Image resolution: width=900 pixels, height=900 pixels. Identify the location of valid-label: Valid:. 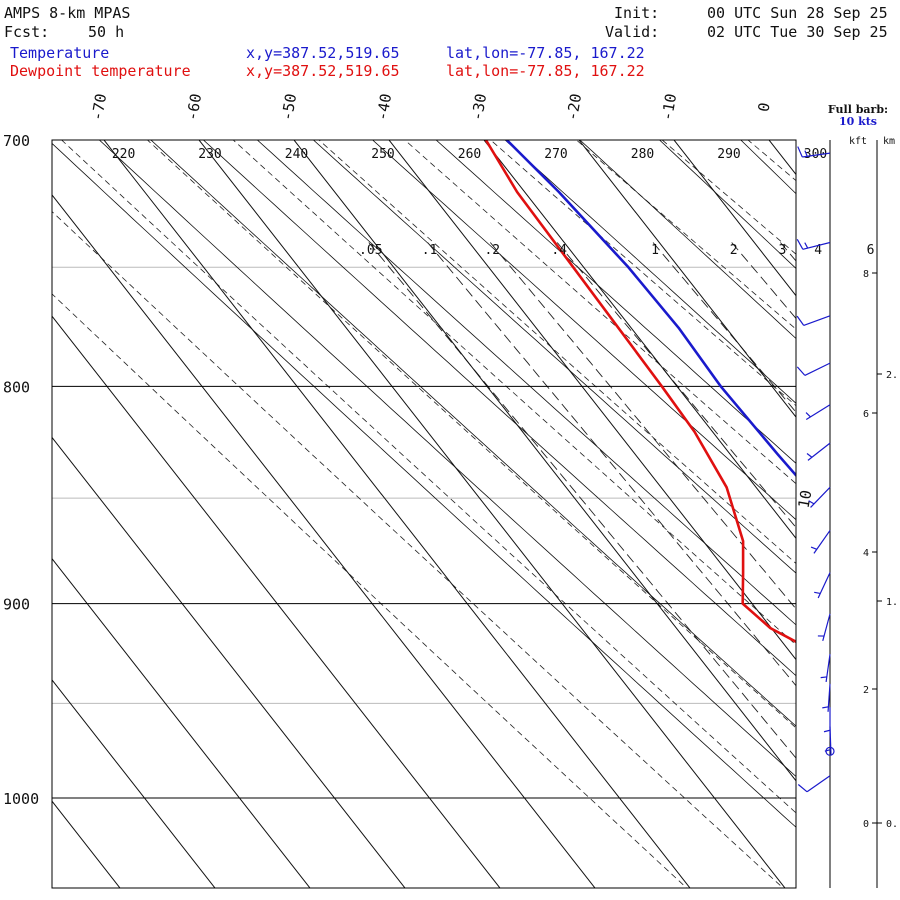
(632, 32).